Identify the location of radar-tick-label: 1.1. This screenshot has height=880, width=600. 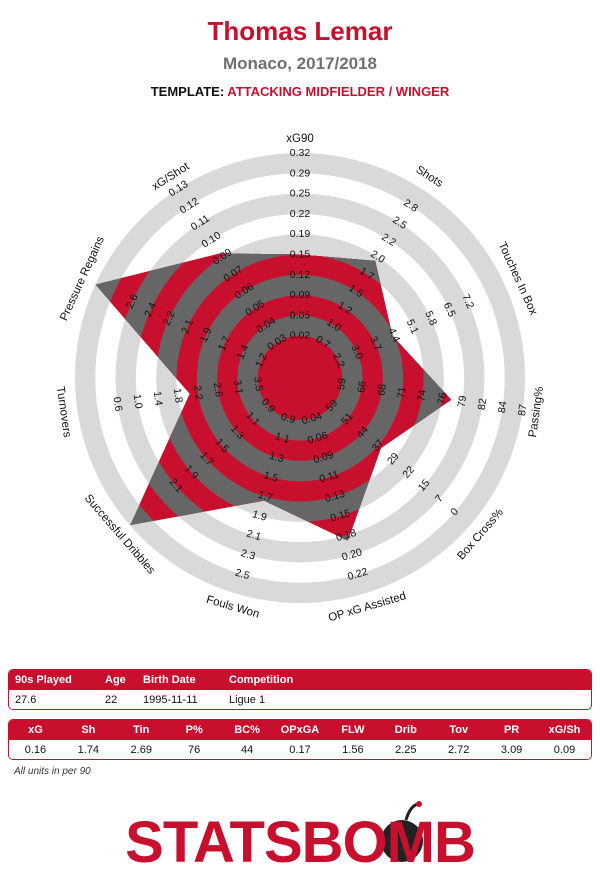
(283, 438).